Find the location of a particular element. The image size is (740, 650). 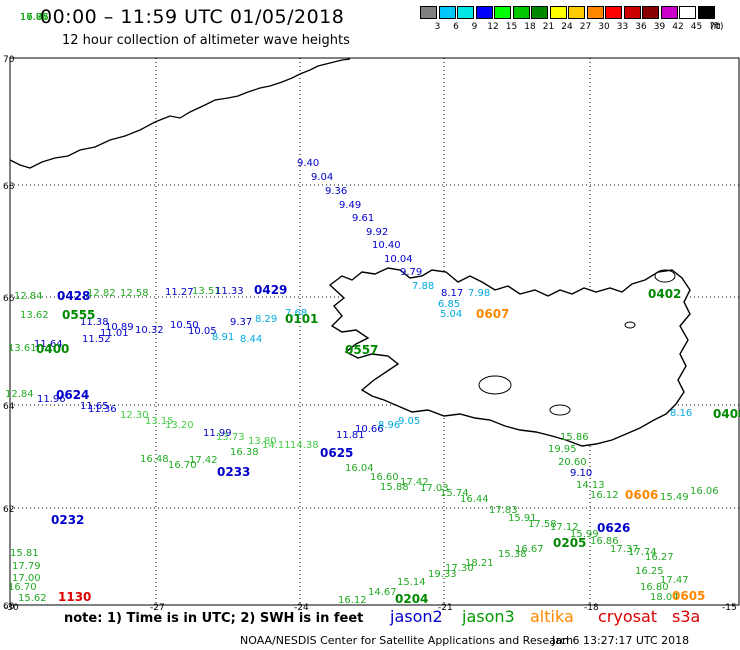

wave-height-value: 11.99 is located at coordinates (217, 433).